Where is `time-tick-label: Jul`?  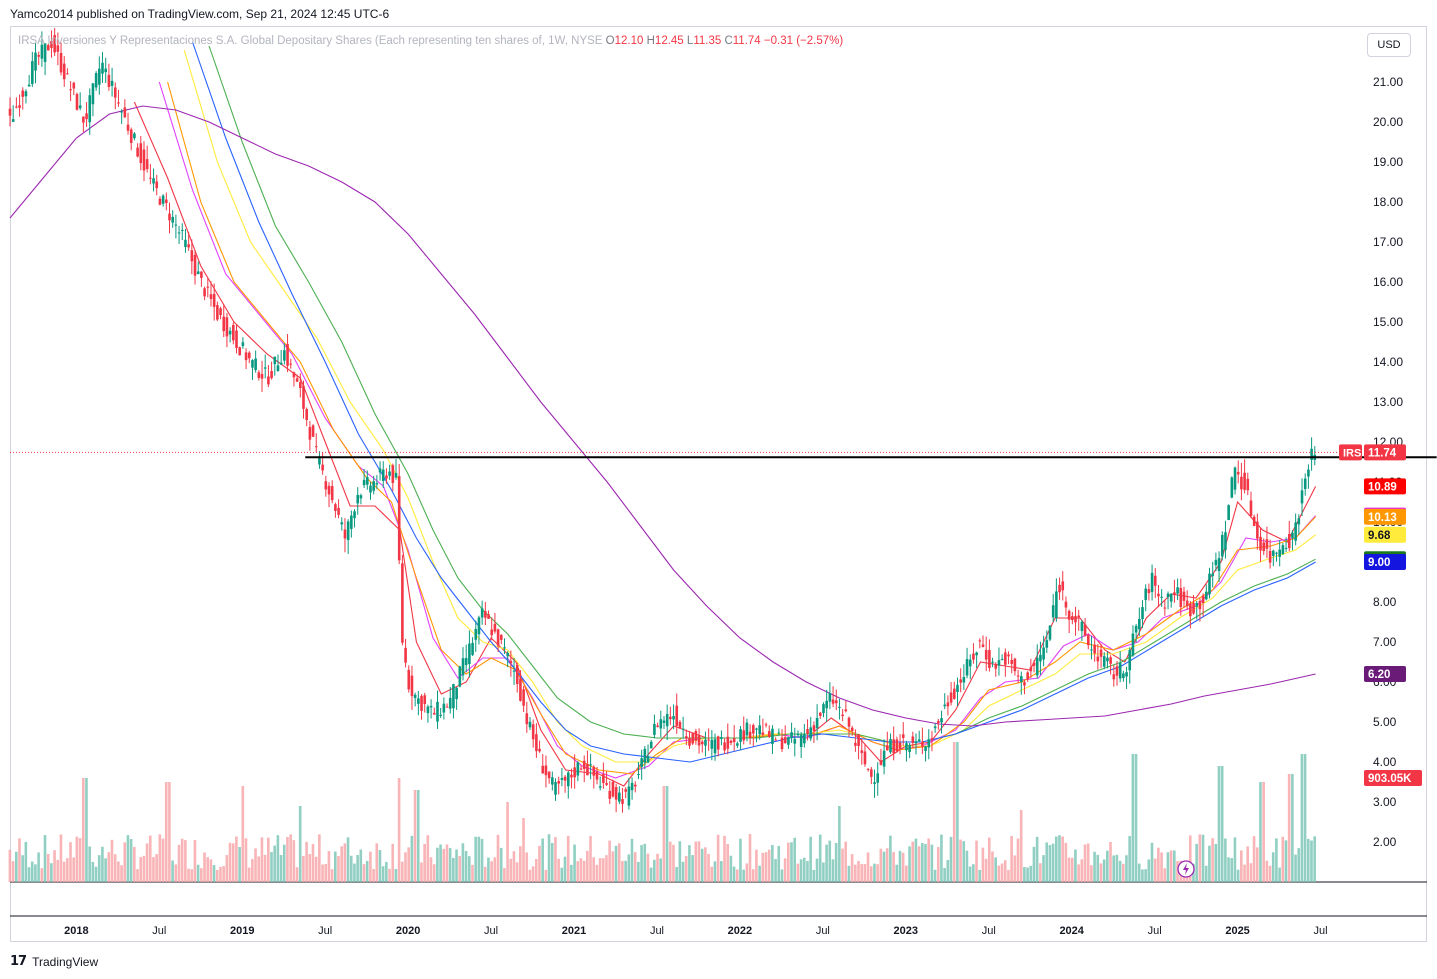
time-tick-label: Jul is located at coordinates (1155, 931).